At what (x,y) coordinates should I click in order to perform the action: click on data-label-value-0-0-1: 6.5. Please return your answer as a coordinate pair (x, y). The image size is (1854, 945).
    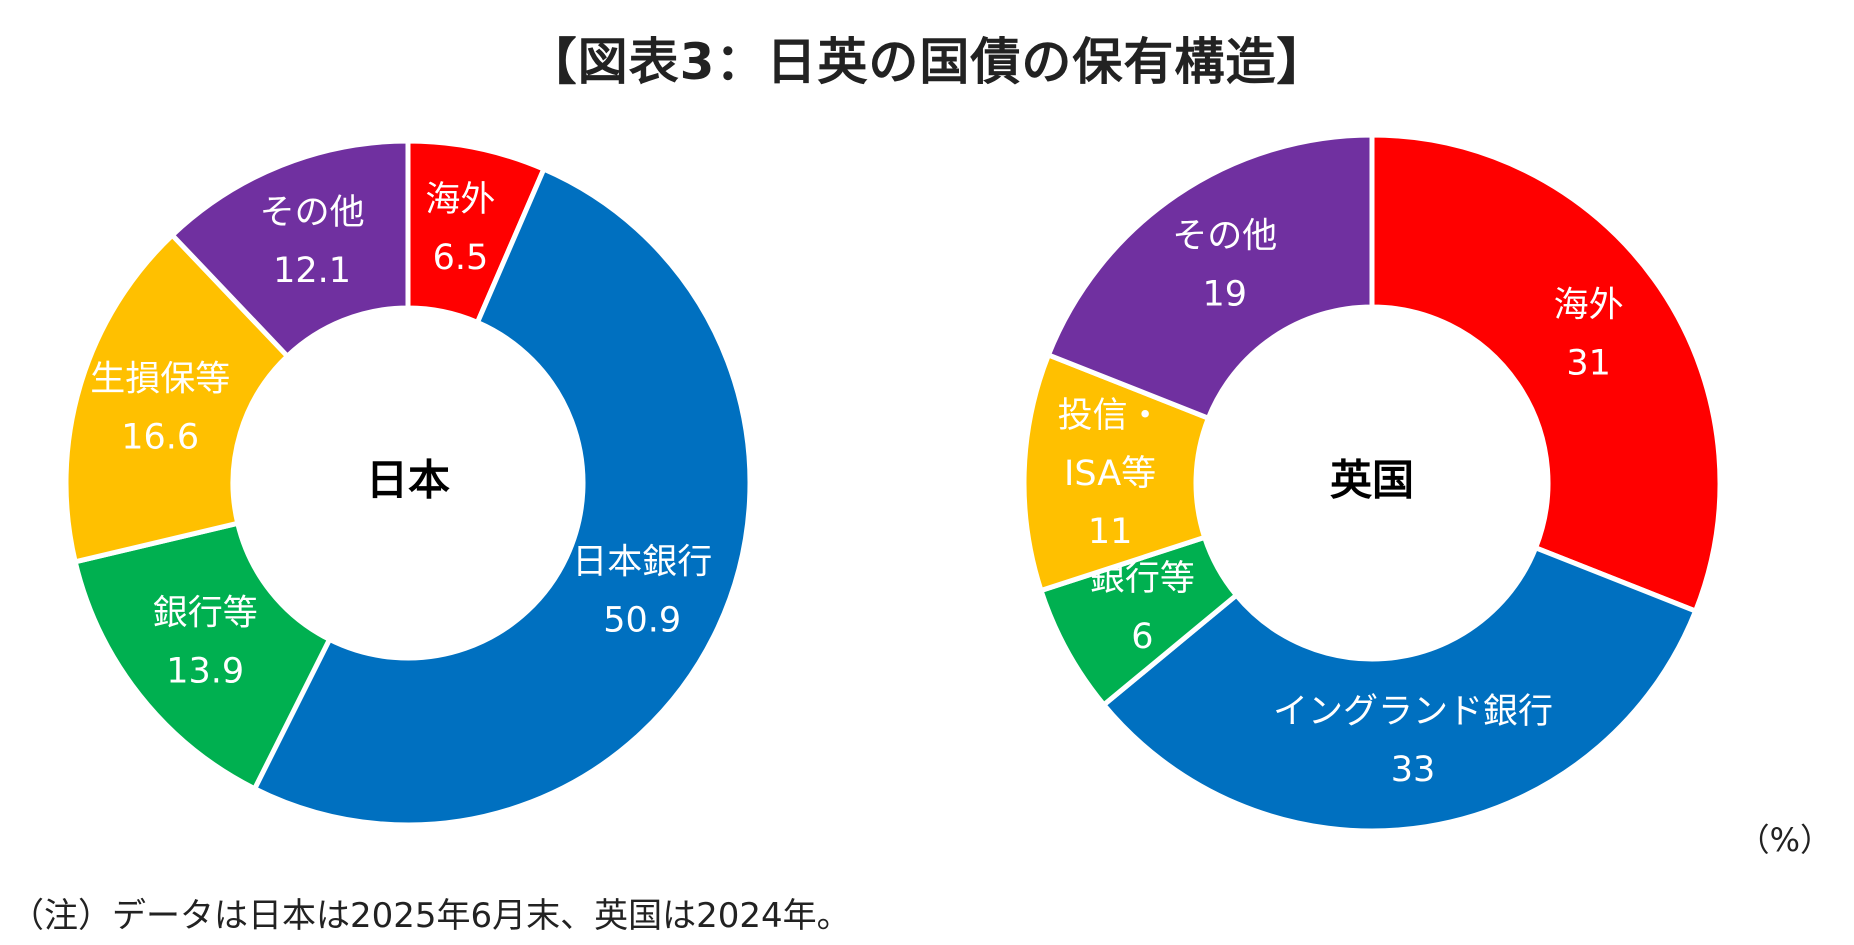
    Looking at the image, I should click on (461, 258).